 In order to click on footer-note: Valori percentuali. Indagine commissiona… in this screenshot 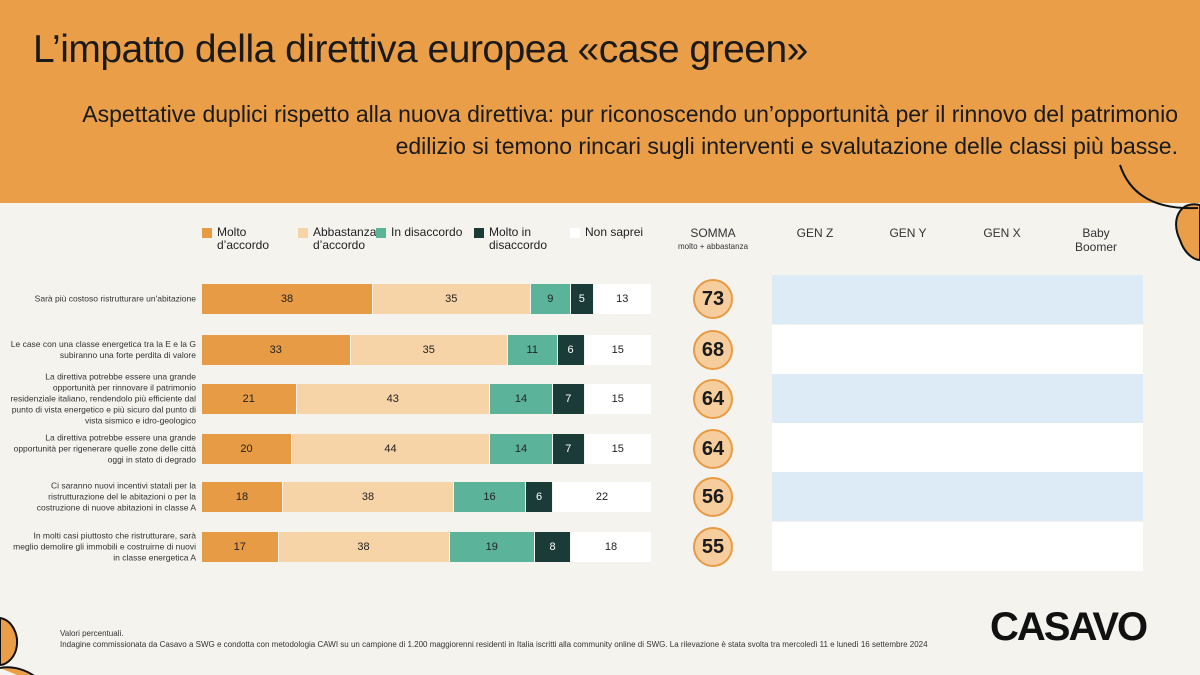, I will do `click(494, 639)`.